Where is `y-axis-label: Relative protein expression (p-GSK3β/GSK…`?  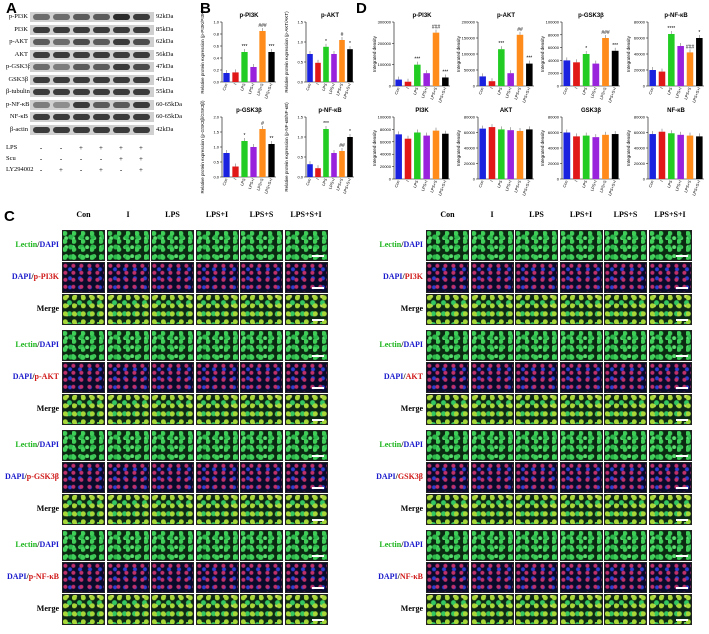 y-axis-label: Relative protein expression (p-GSK3β/GSK… is located at coordinates (202, 146).